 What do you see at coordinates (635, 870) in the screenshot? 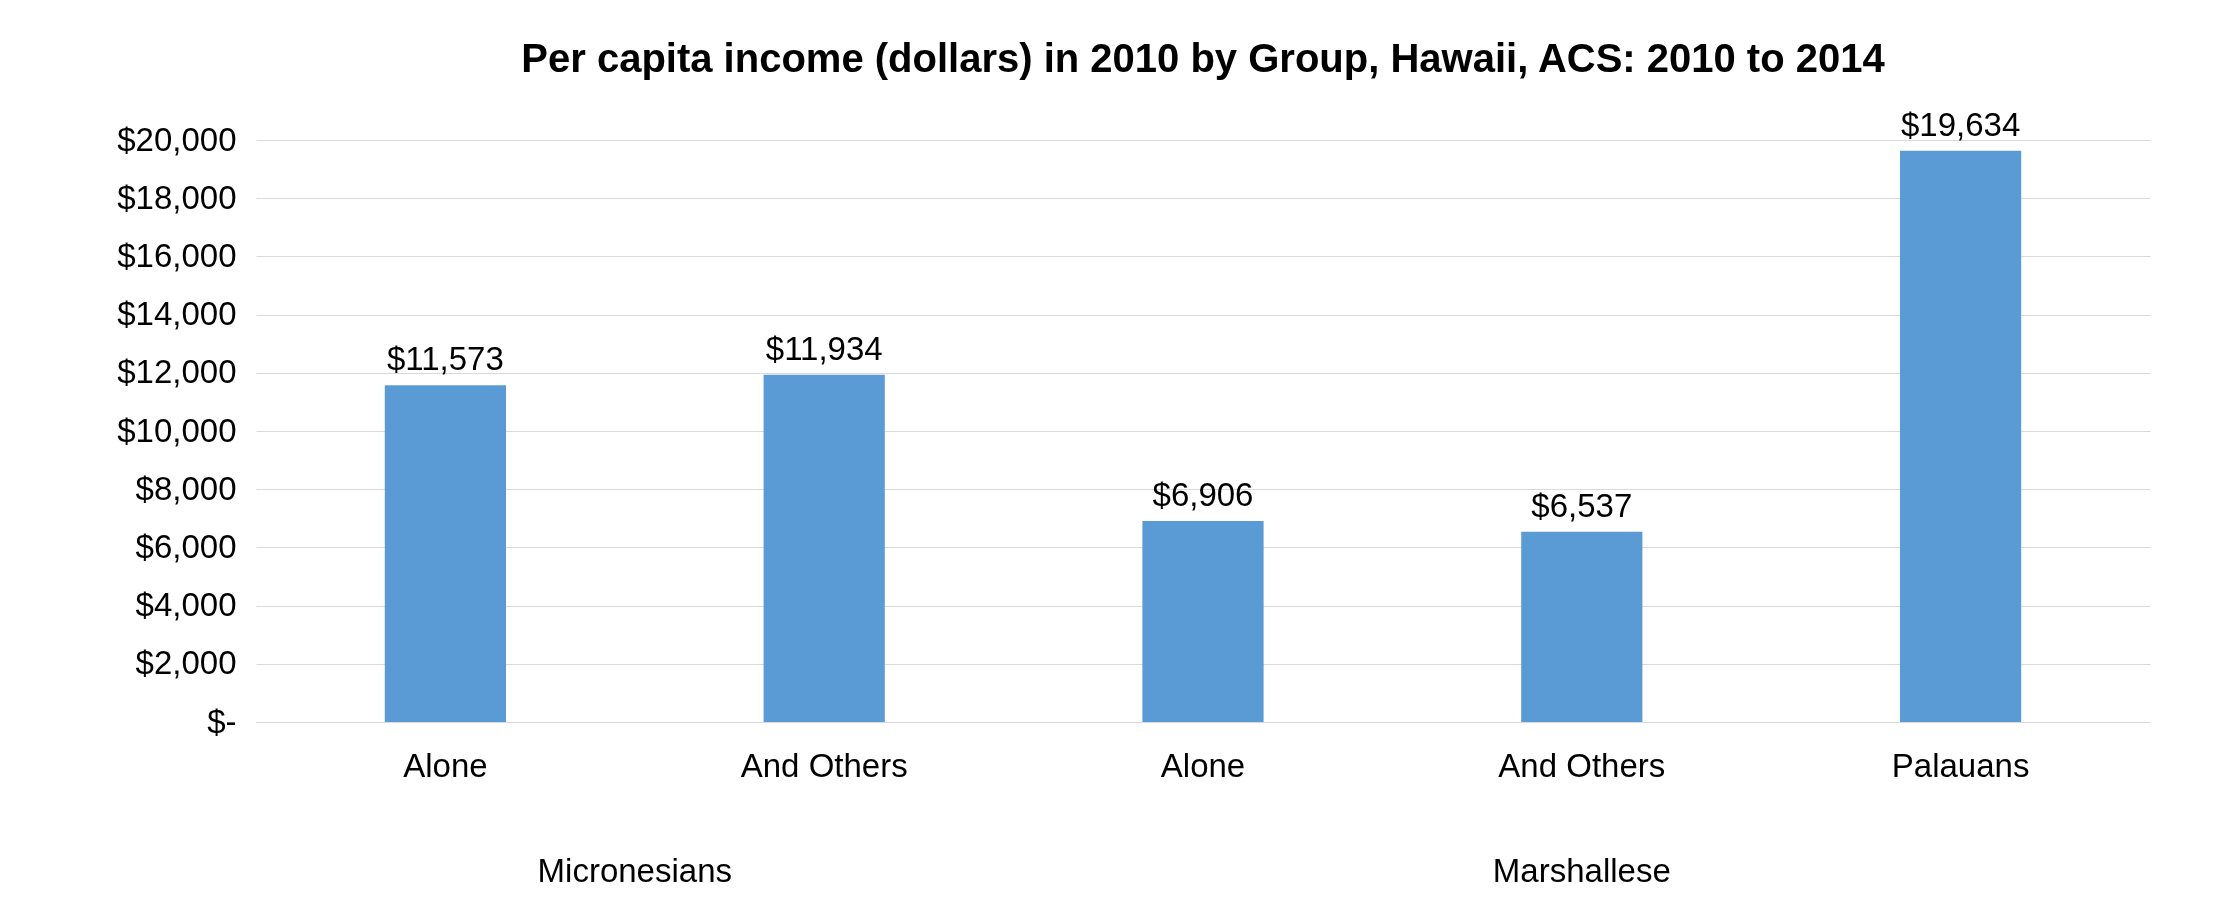
I see `text: Micronesians` at bounding box center [635, 870].